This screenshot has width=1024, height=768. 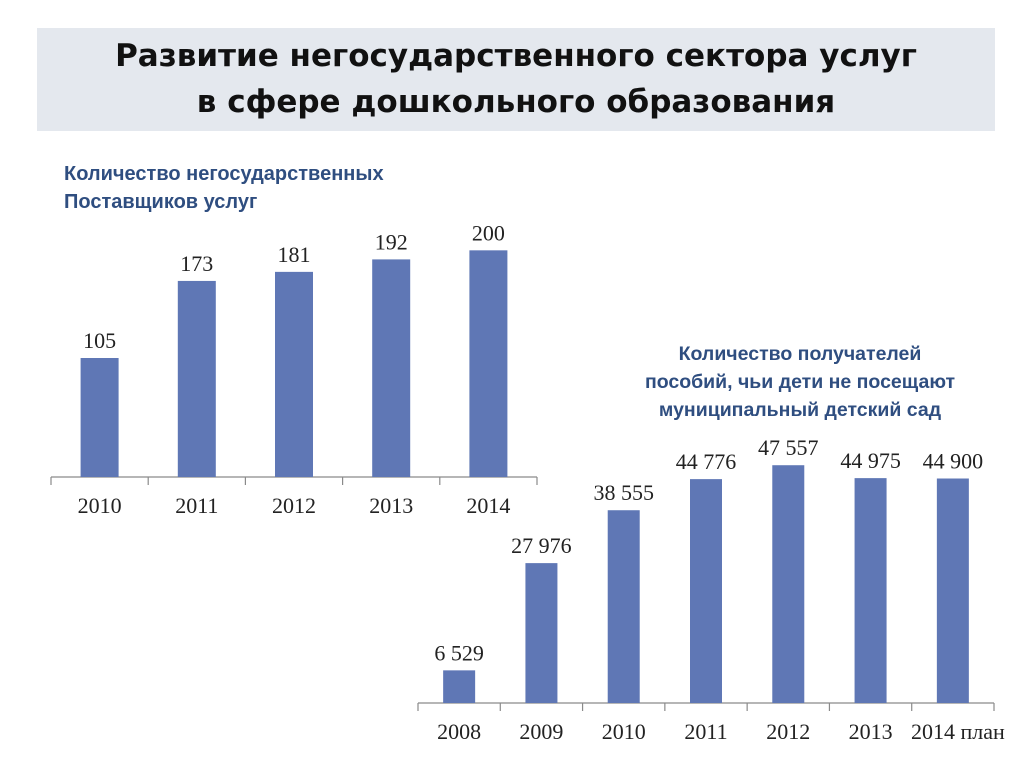 What do you see at coordinates (99, 340) in the screenshot?
I see `data-label: 105` at bounding box center [99, 340].